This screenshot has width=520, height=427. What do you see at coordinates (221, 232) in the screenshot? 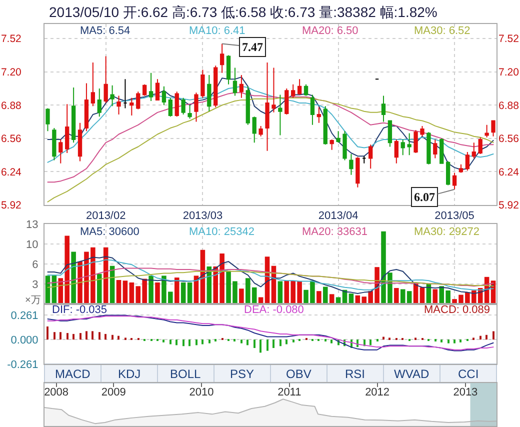
I see `text: MA10: 25342` at bounding box center [221, 232].